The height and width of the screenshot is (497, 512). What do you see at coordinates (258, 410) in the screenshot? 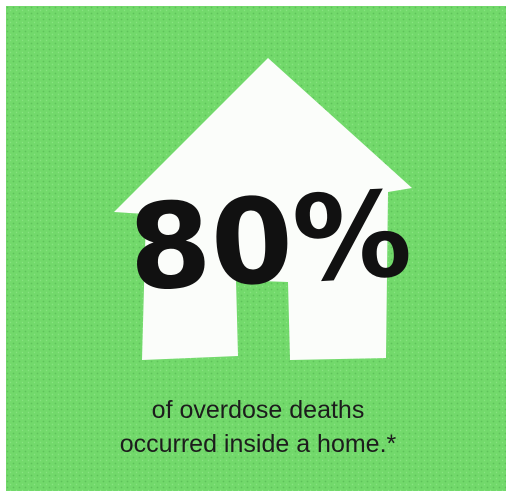
I see `caption-line: of overdose deaths` at bounding box center [258, 410].